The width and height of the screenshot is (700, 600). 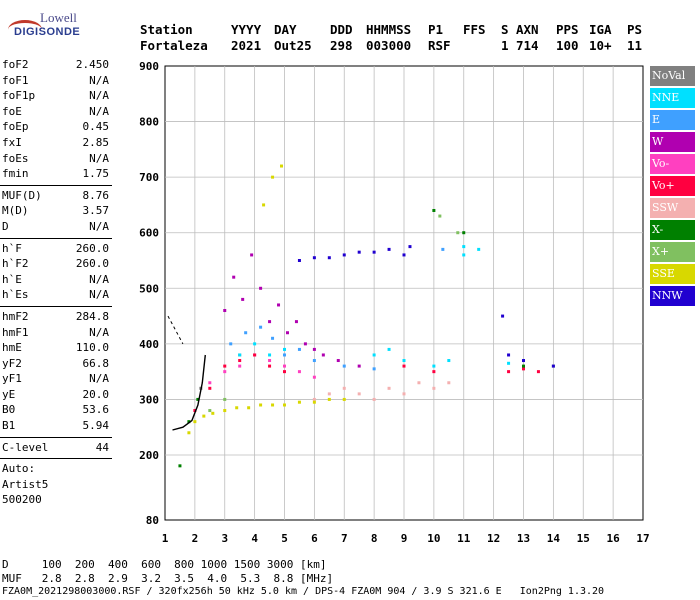 What do you see at coordinates (56, 160) in the screenshot?
I see `param-row: foEs N/A` at bounding box center [56, 160].